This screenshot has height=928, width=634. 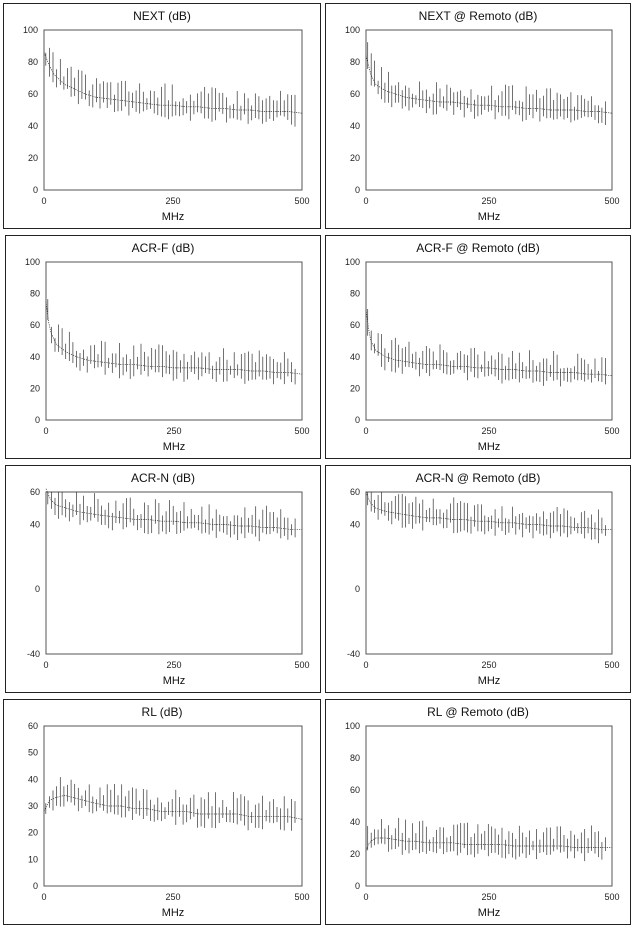 I want to click on chart-svg-next-remote: NEXT @ Remoto (dB) 0 20 40 60 80 100 0 250 500 MHz, so click(x=482, y=116).